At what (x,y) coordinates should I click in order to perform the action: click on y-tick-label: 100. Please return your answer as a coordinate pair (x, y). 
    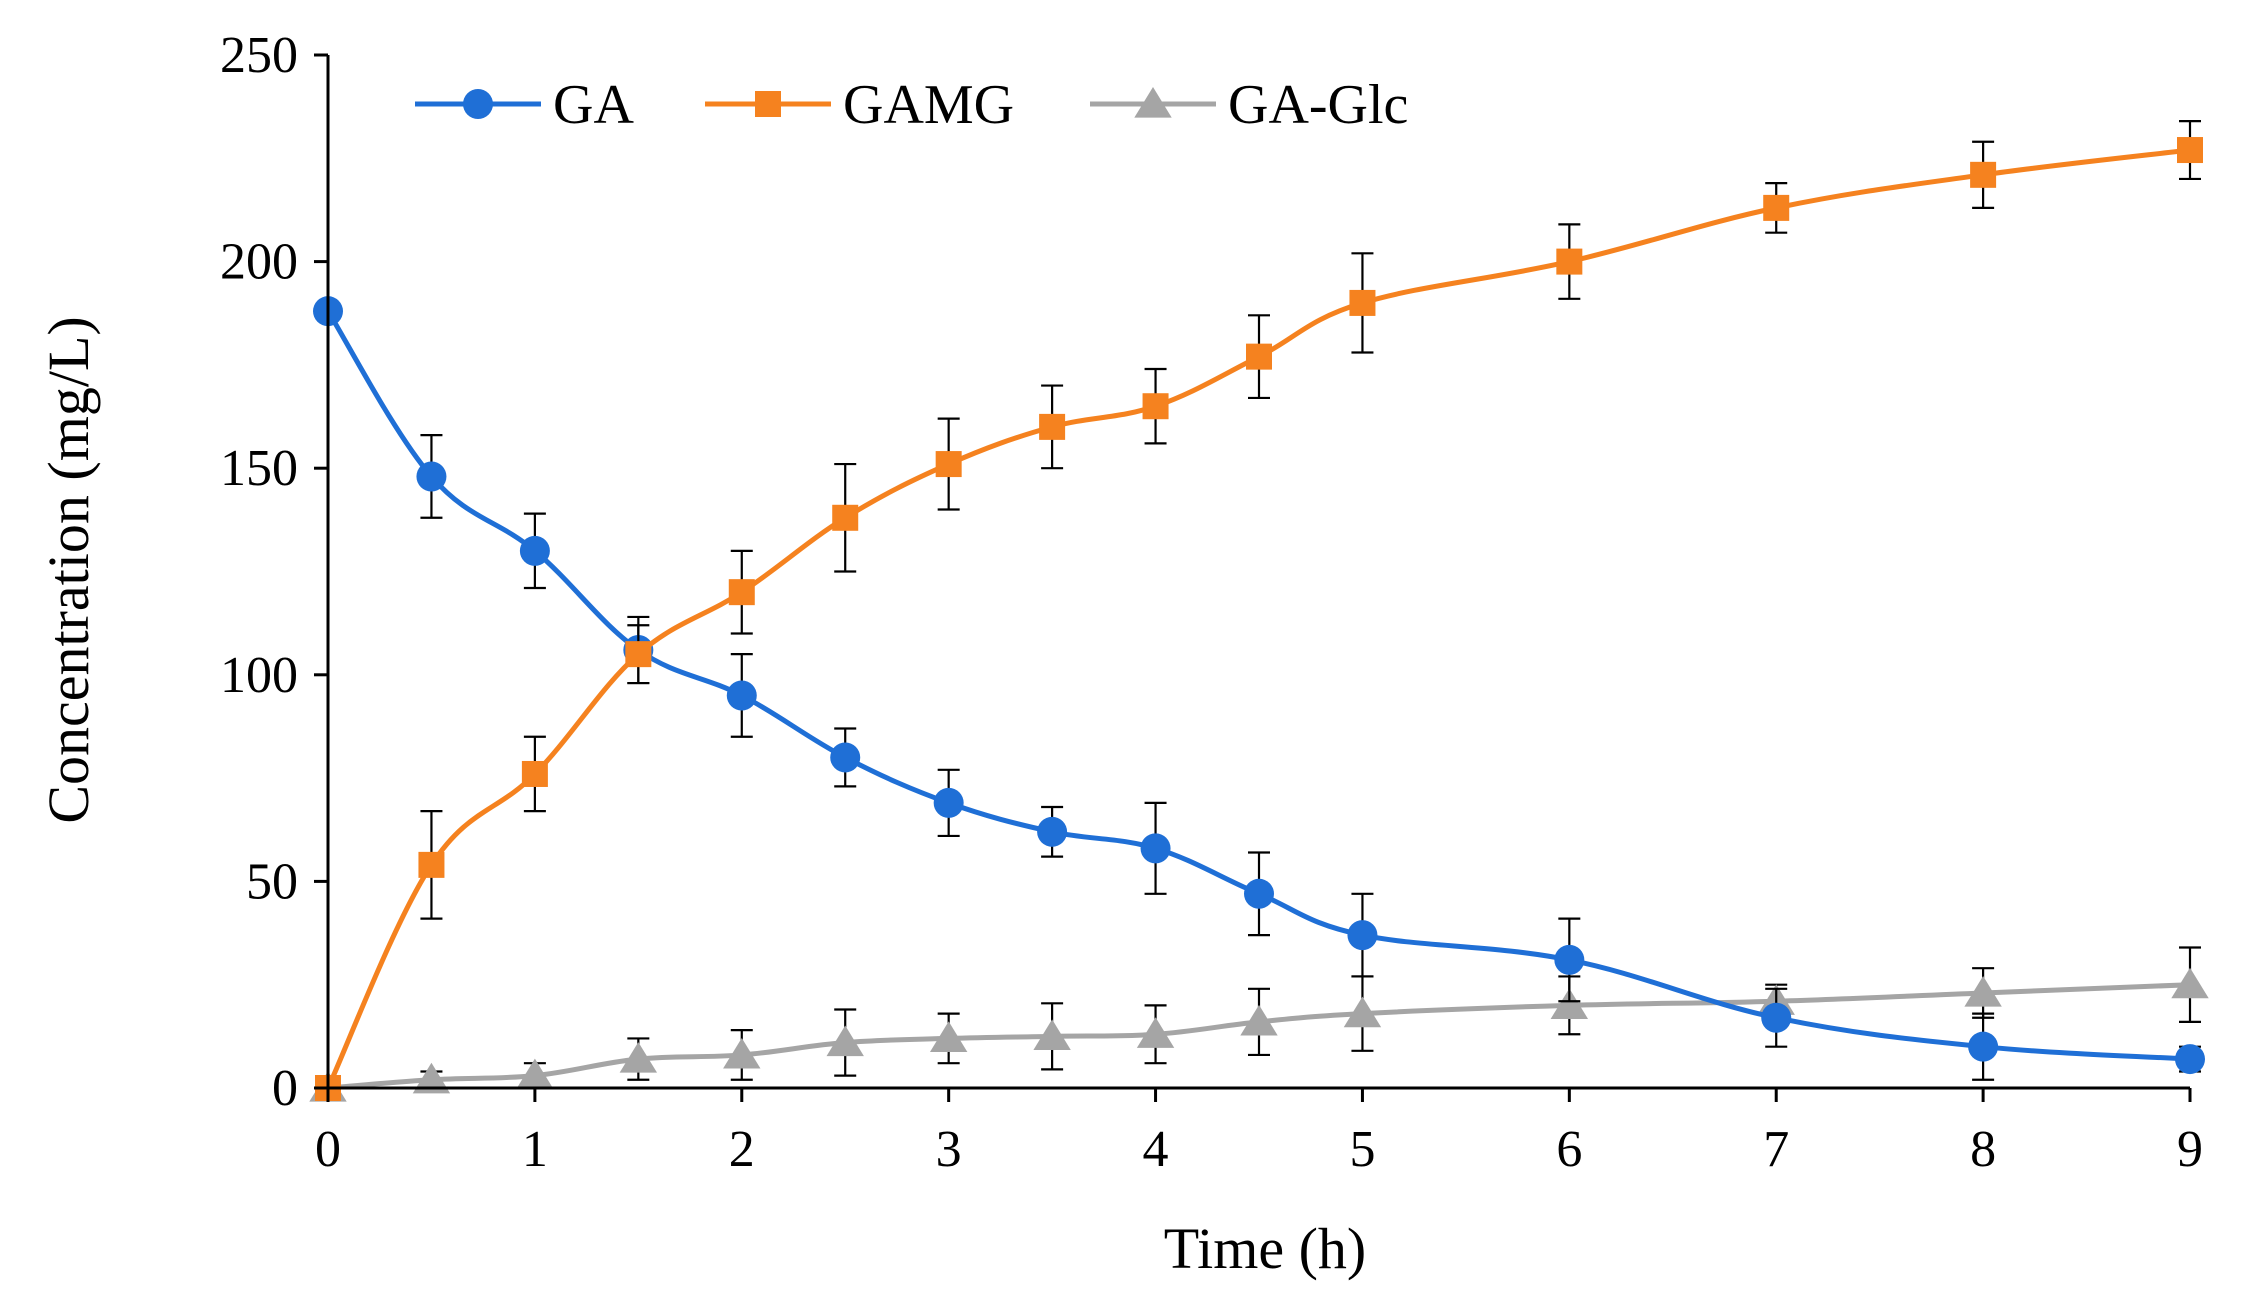
    Looking at the image, I should click on (259, 675).